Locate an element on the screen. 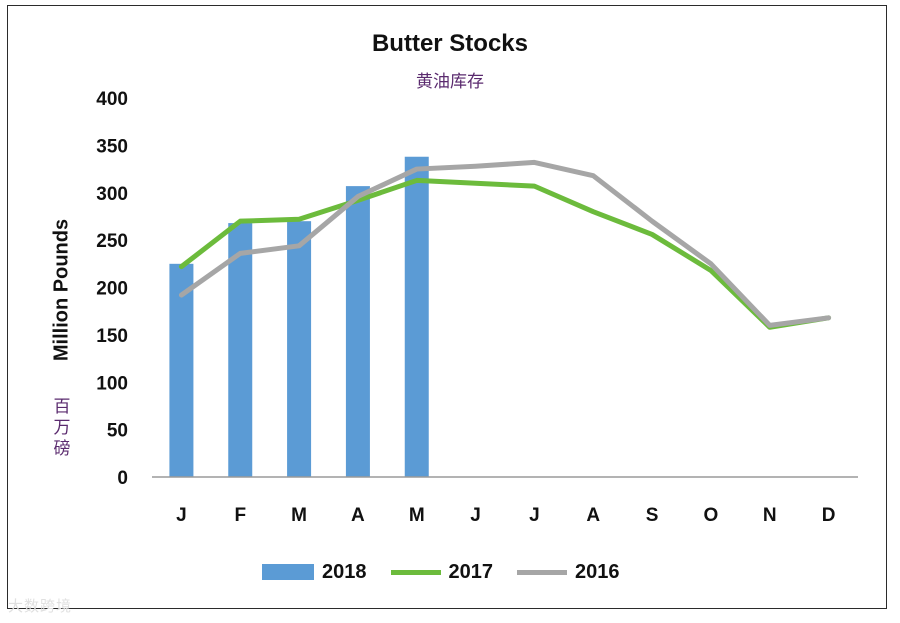 The width and height of the screenshot is (900, 623). y-tick-50: 50 is located at coordinates (117, 431).